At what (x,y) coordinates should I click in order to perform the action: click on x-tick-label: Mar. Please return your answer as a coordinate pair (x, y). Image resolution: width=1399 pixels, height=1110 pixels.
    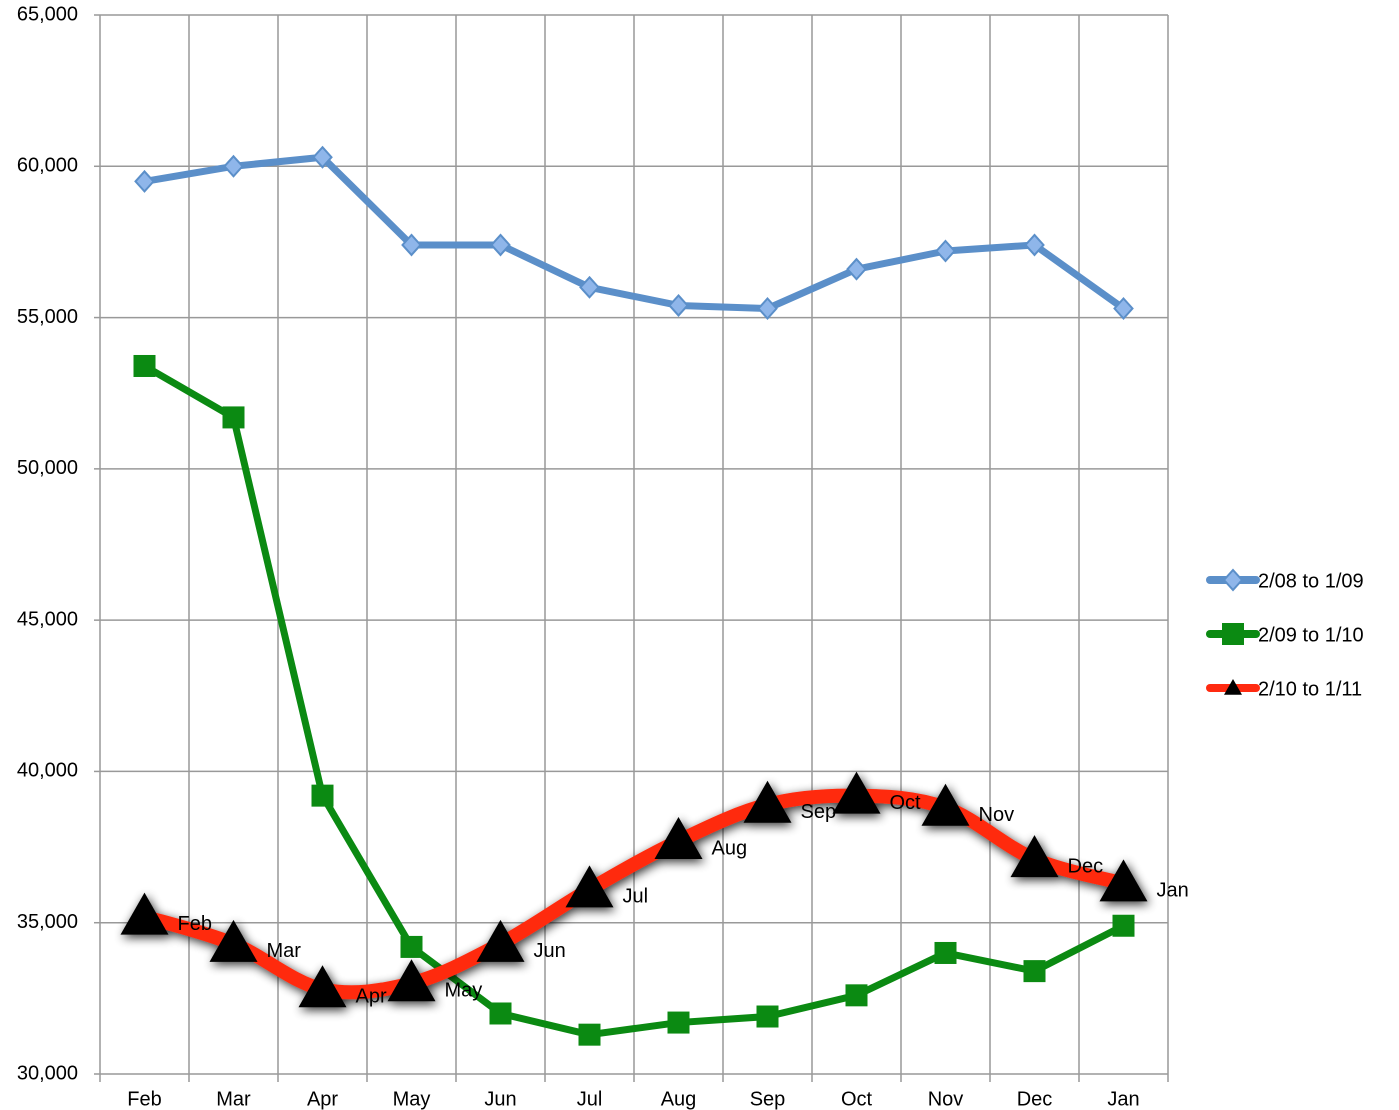
    Looking at the image, I should click on (233, 1099).